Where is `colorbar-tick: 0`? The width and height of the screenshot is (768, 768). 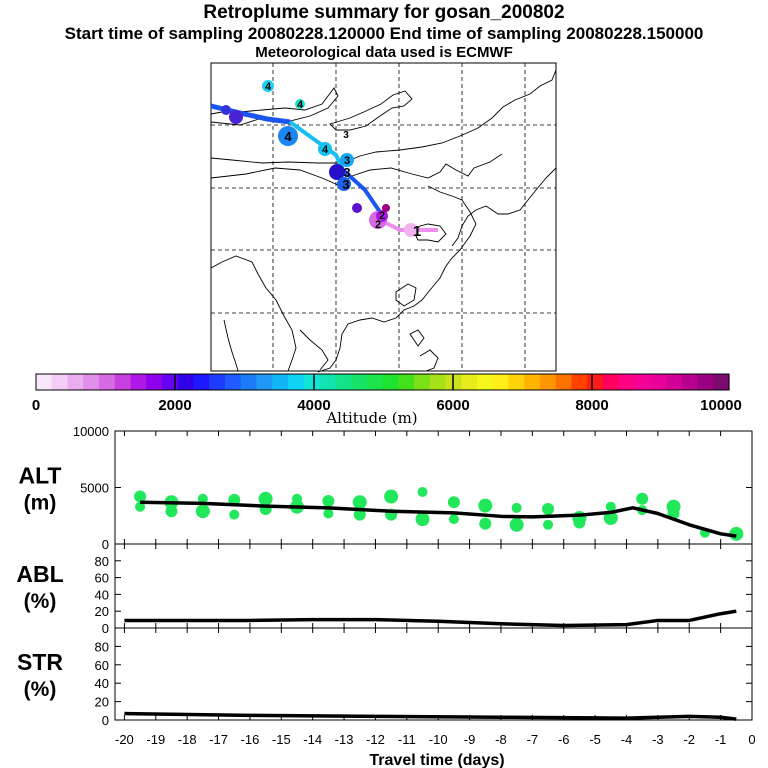
colorbar-tick: 0 is located at coordinates (36, 405).